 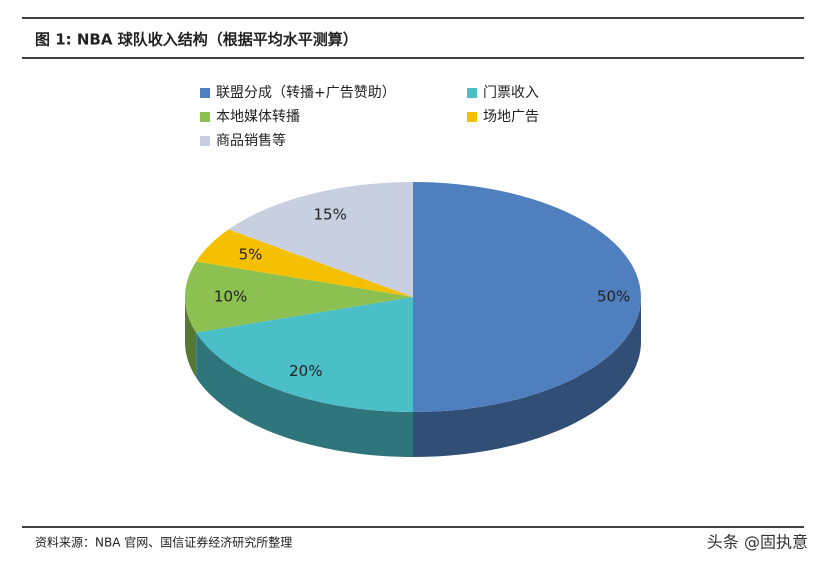 What do you see at coordinates (511, 117) in the screenshot?
I see `legend-label: 场地广告` at bounding box center [511, 117].